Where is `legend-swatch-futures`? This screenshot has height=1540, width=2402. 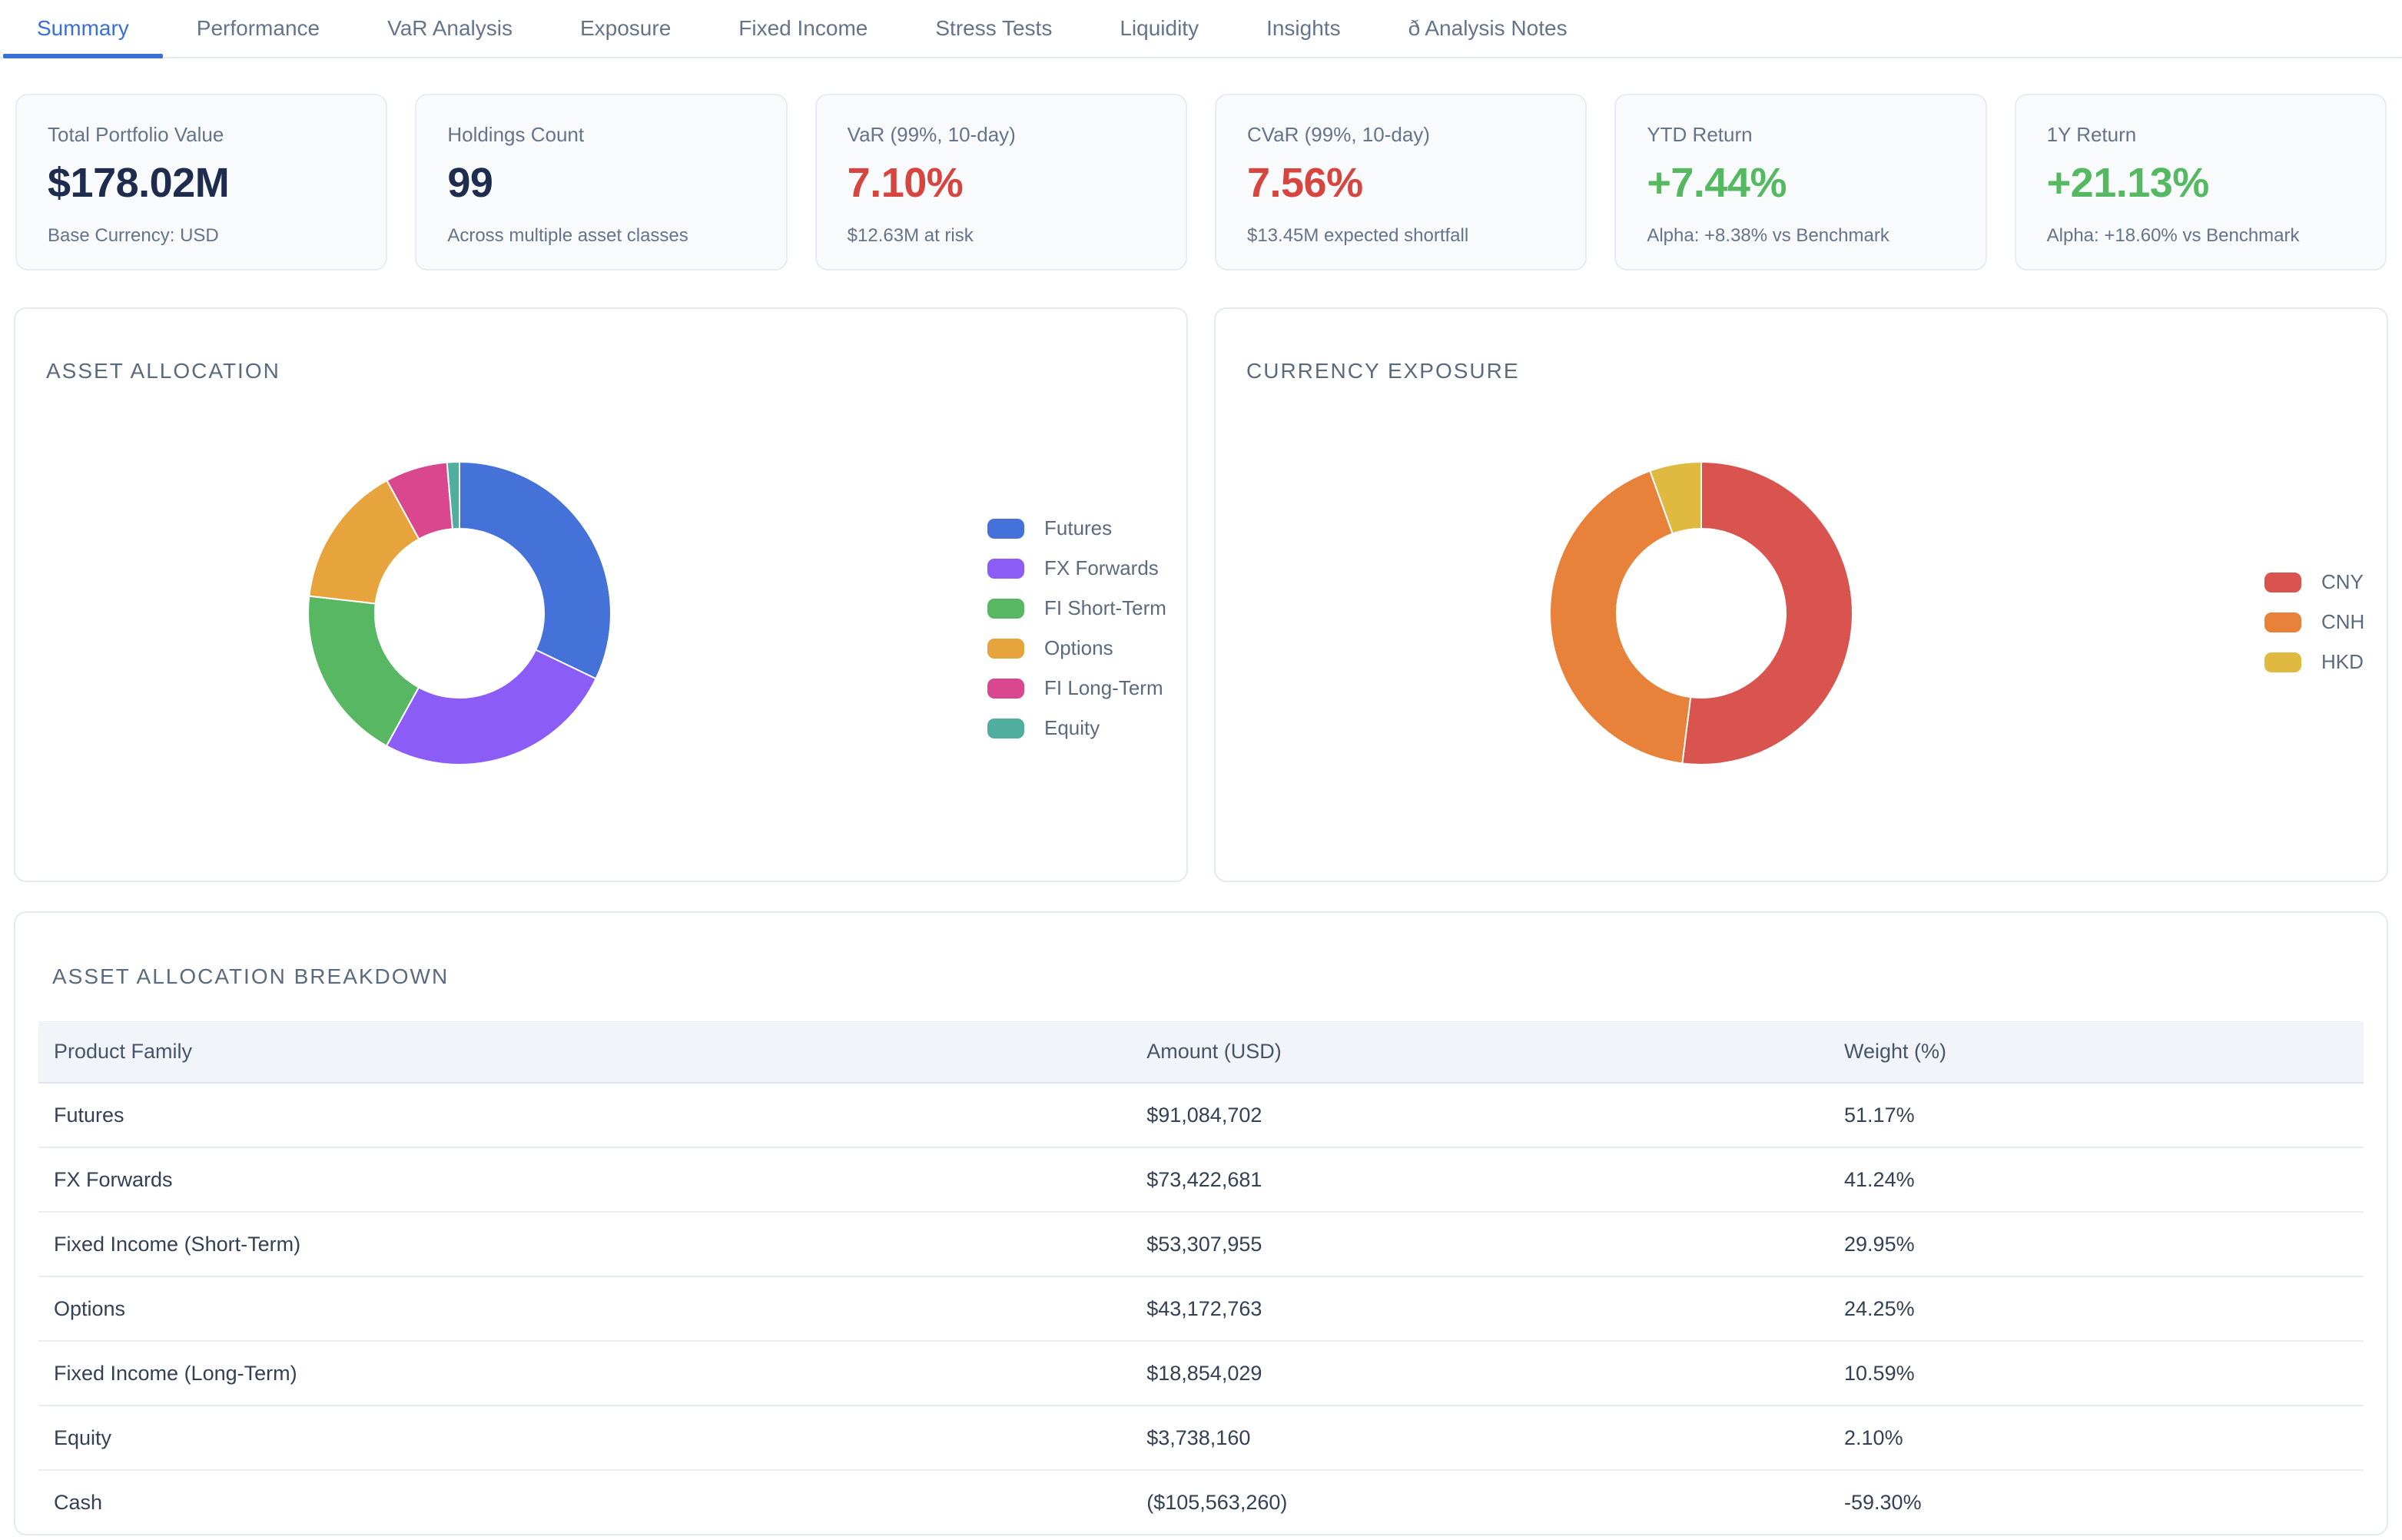
legend-swatch-futures is located at coordinates (1005, 528).